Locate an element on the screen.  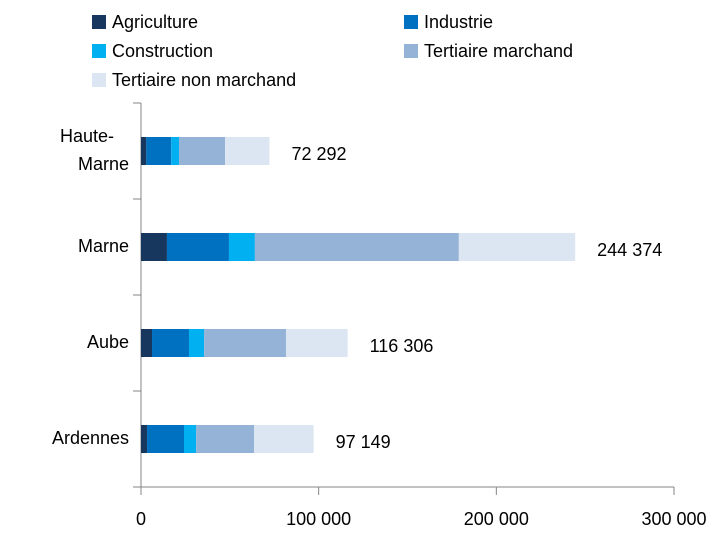
category-label: Haute-Marne is located at coordinates (94, 150).